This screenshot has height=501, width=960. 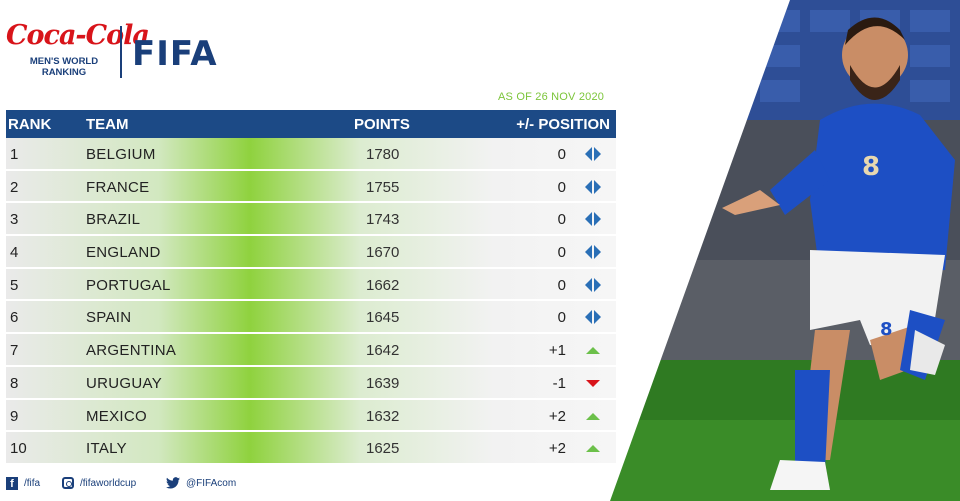 I want to click on table-row: 6 SPAIN 1645 0, so click(x=311, y=318).